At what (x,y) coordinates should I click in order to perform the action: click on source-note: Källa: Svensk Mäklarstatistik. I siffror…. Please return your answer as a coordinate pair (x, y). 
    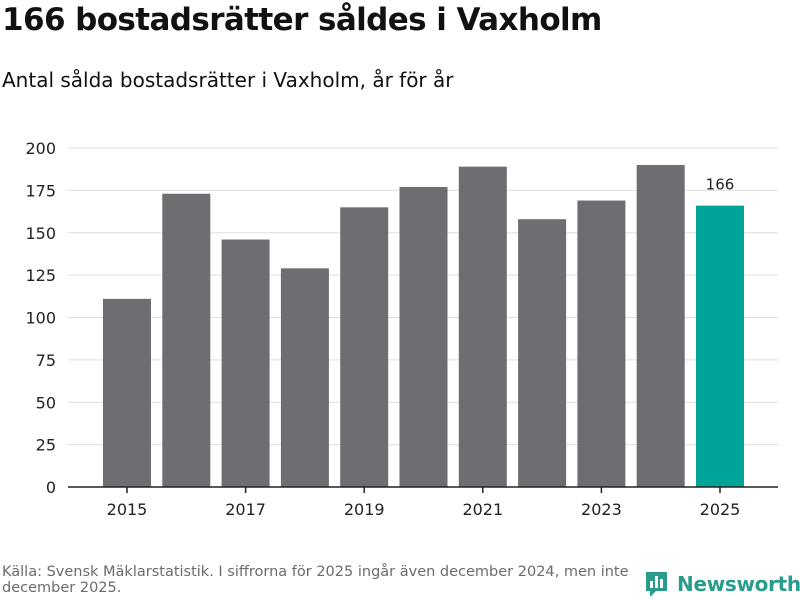
    Looking at the image, I should click on (315, 580).